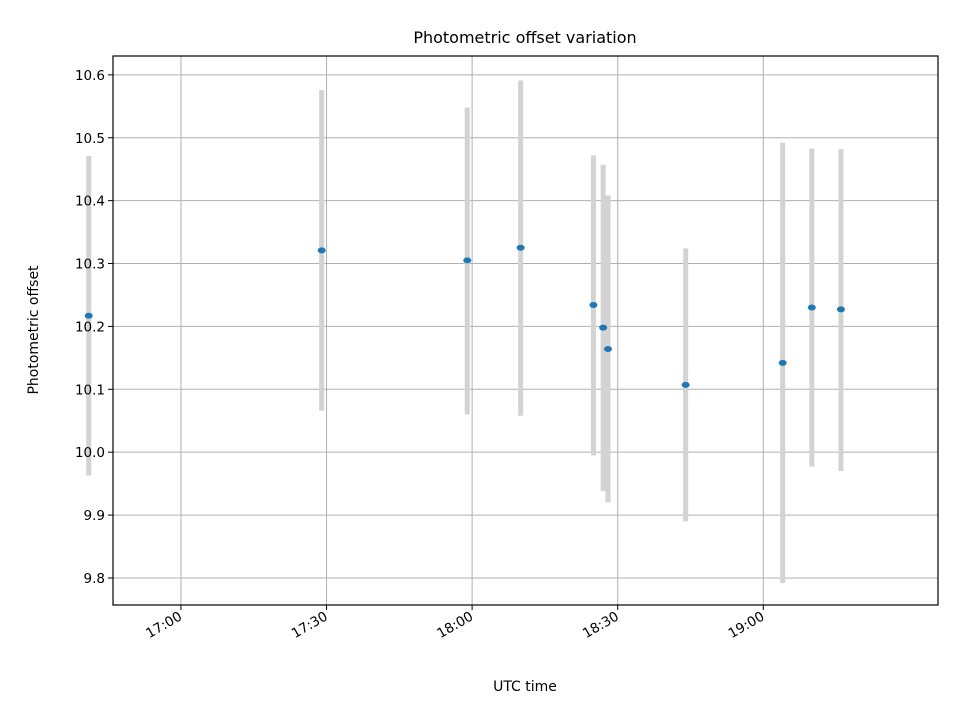  What do you see at coordinates (747, 625) in the screenshot?
I see `x-tick-label: 19:00` at bounding box center [747, 625].